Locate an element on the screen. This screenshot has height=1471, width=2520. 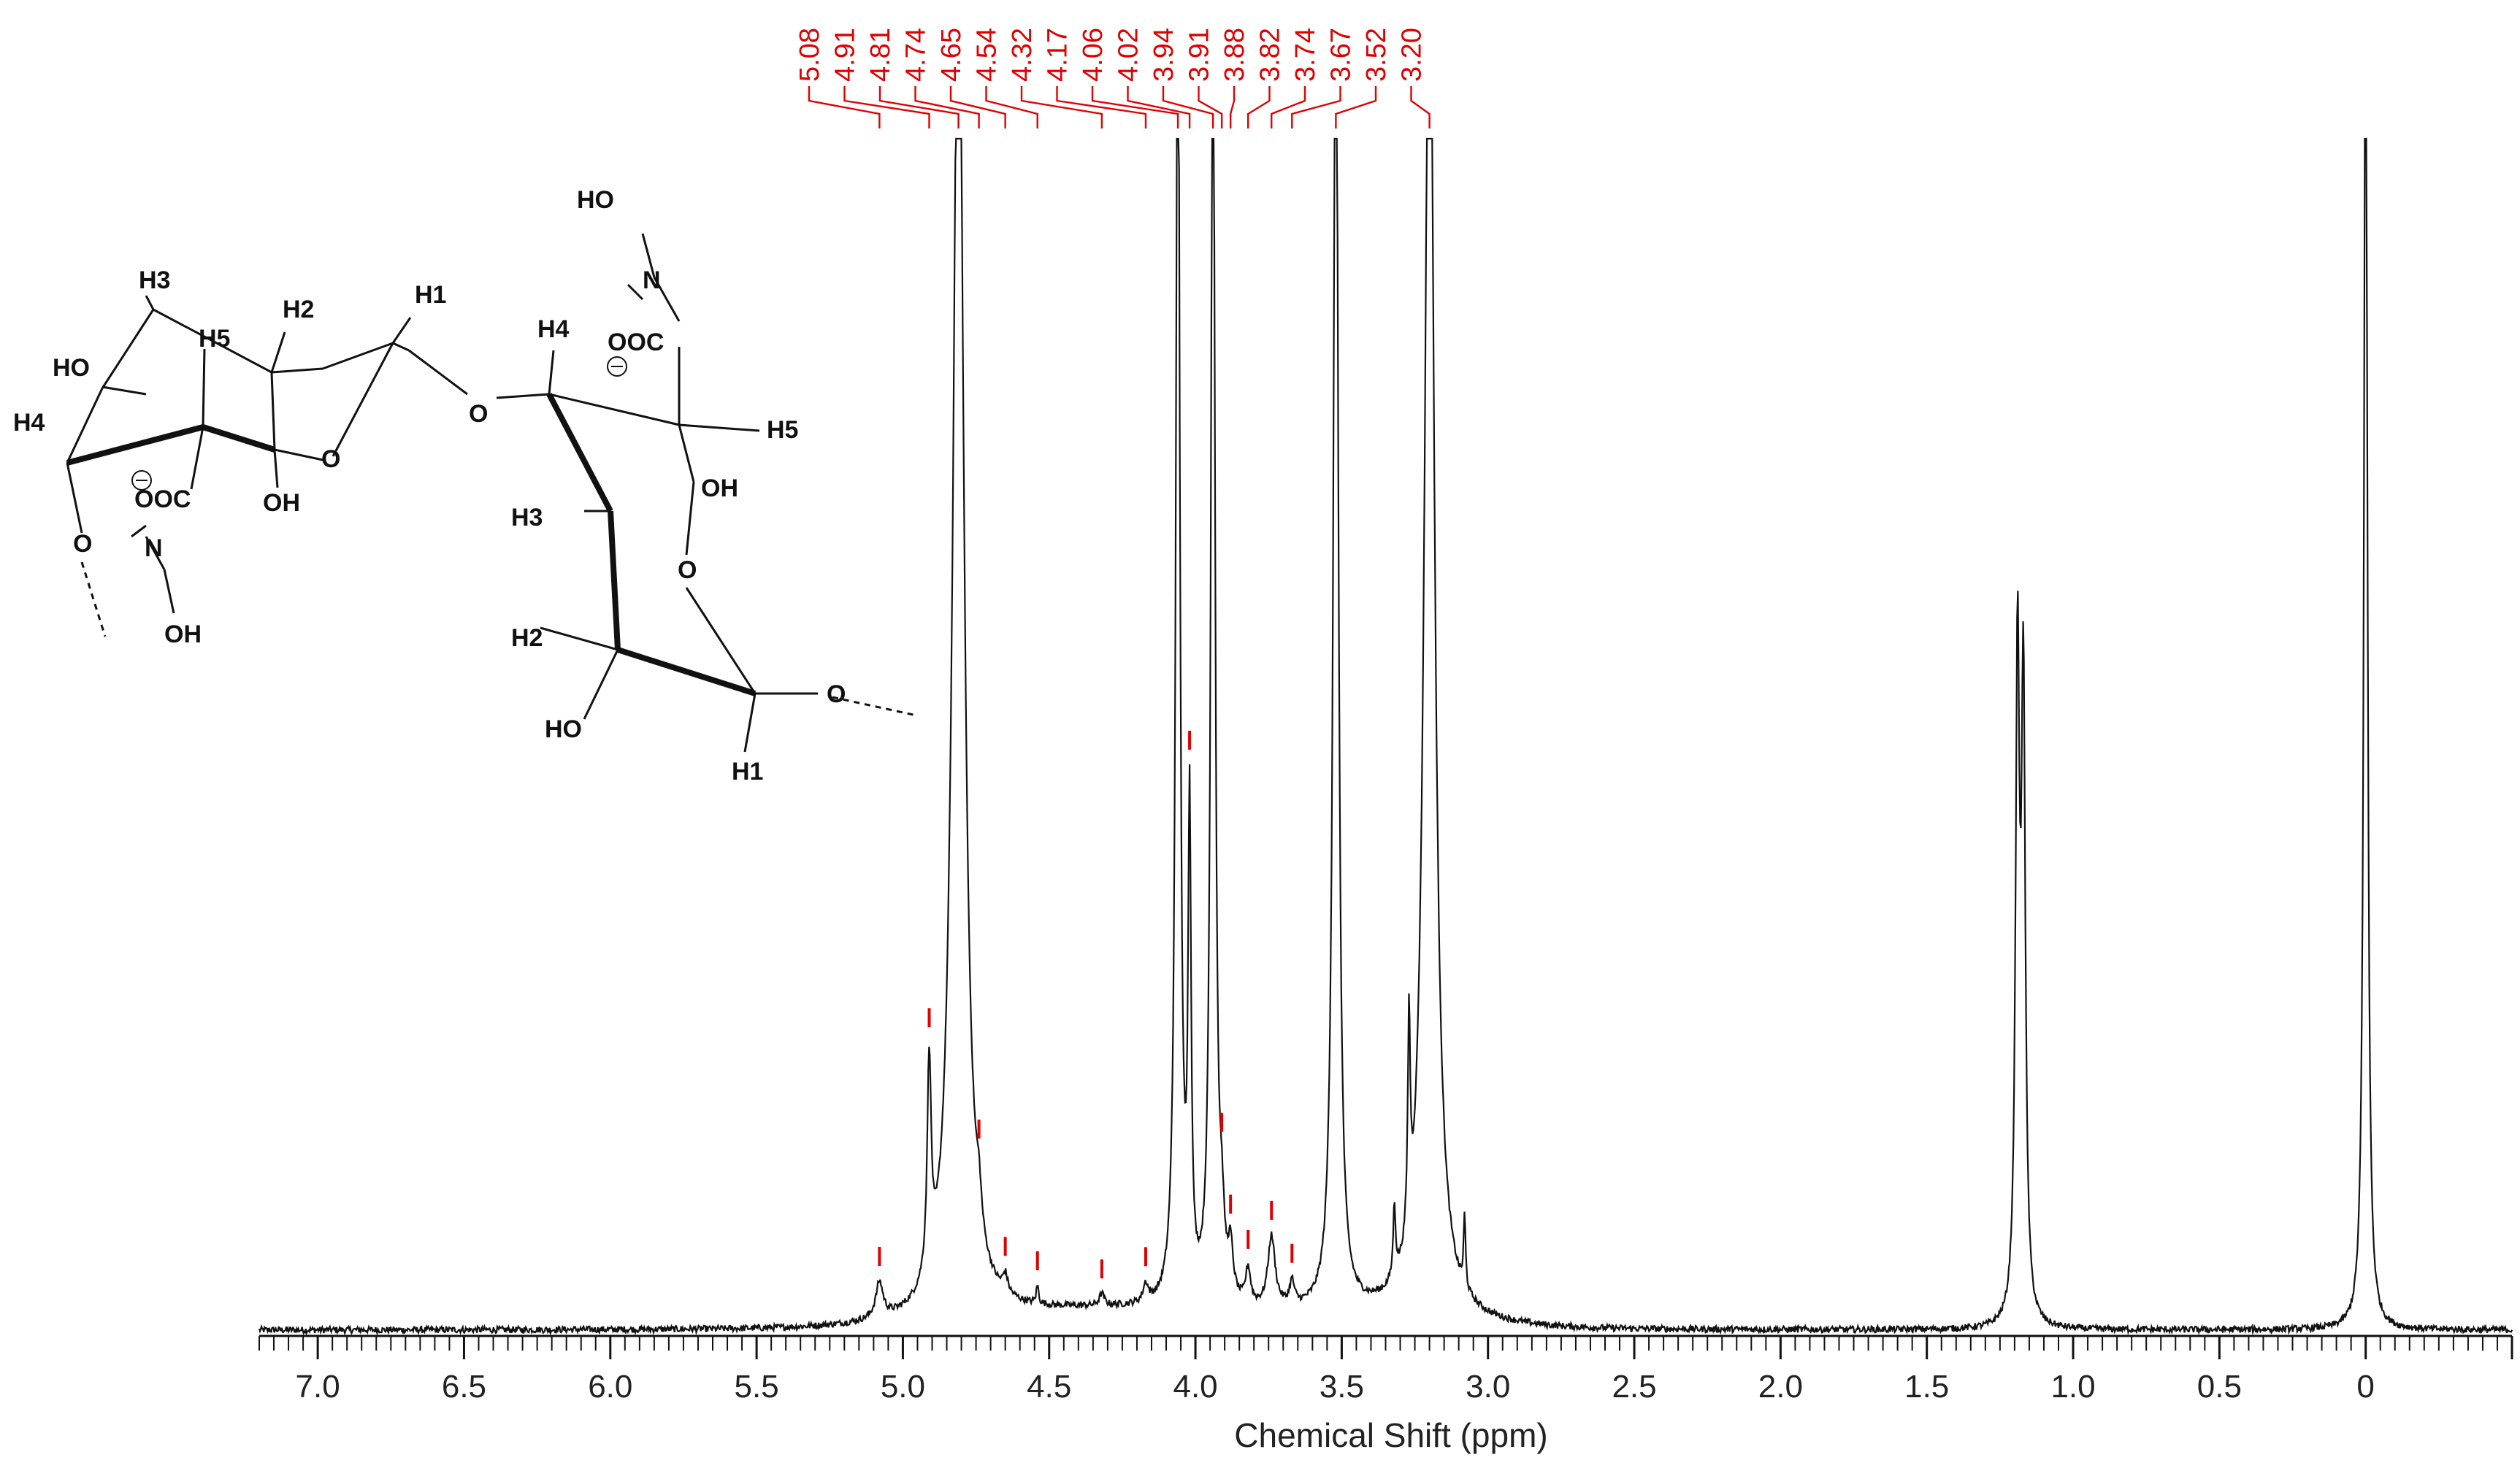
peak-label: 4.81 is located at coordinates (880, 55).